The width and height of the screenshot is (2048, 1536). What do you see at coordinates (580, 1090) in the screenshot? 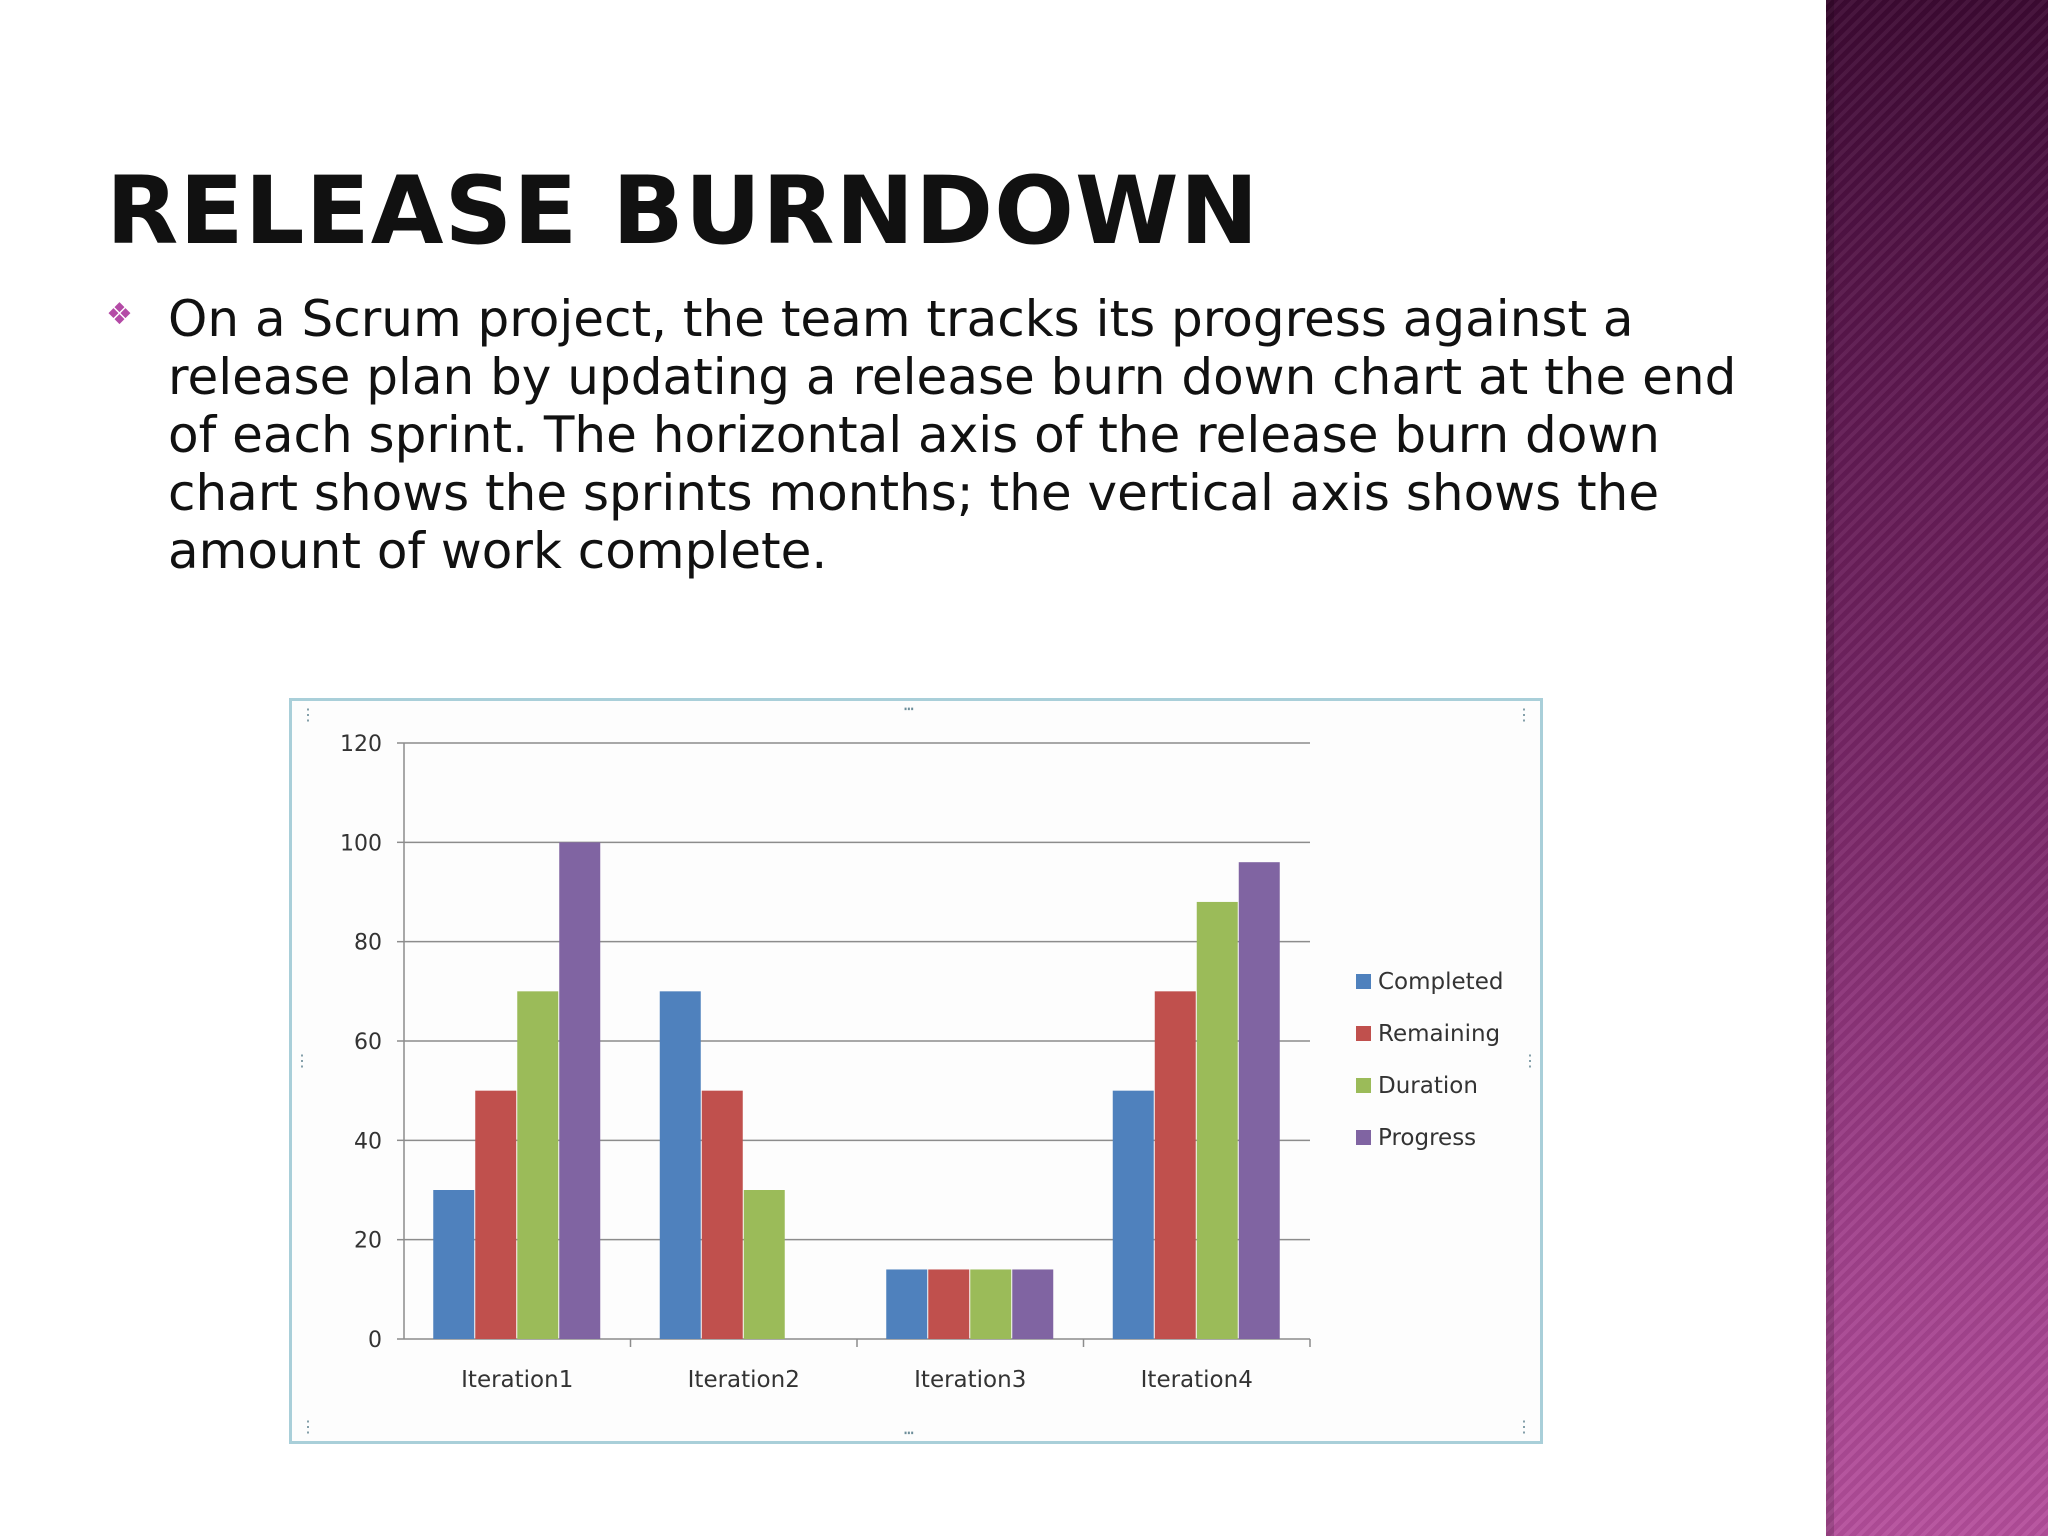
I see `bar-progress-iteration1` at bounding box center [580, 1090].